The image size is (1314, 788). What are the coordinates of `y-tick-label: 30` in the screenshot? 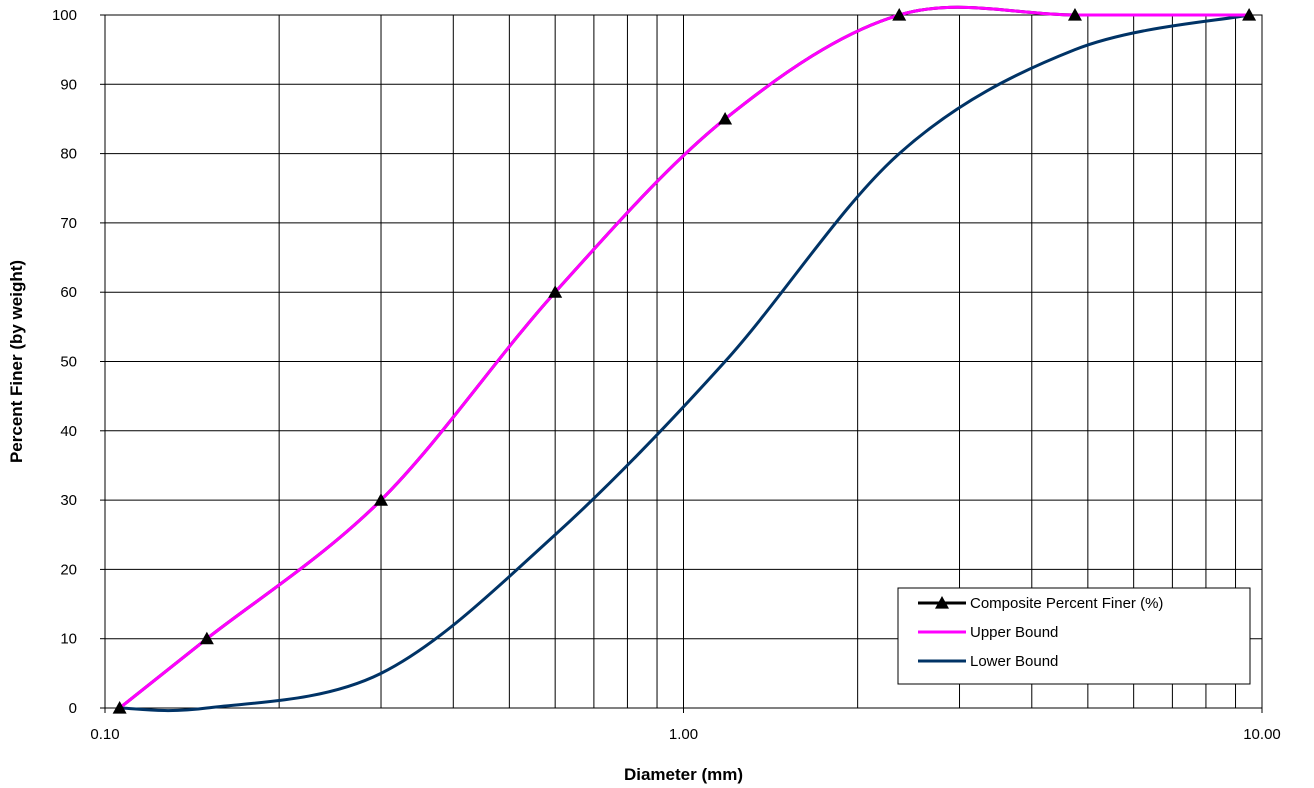 It's located at (68, 500).